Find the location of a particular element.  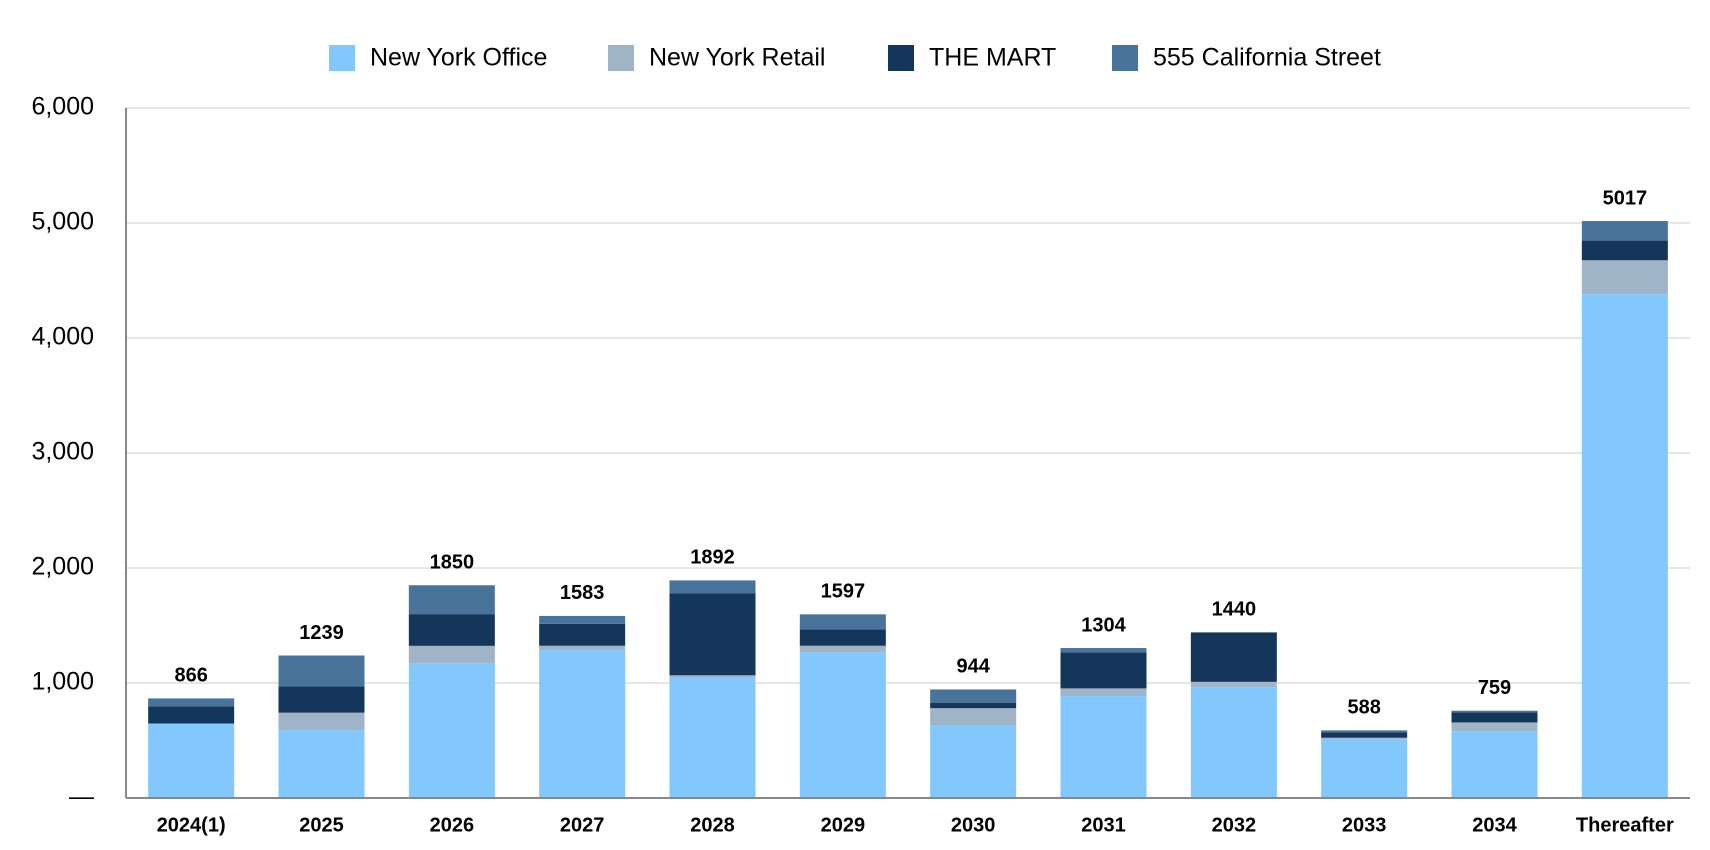

x-tick-label: 2024(1) is located at coordinates (191, 825).